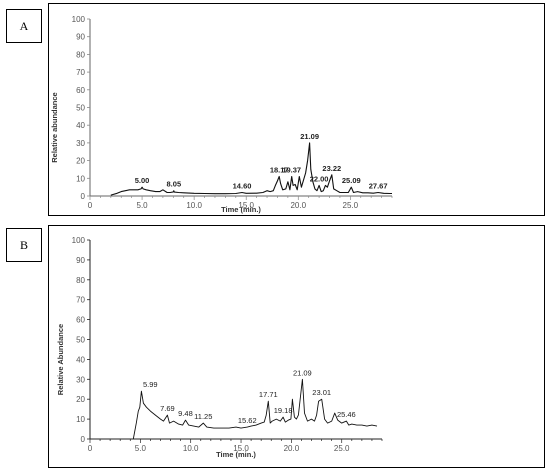  Describe the element at coordinates (185, 413) in the screenshot. I see `peak-label: 9.48` at that location.